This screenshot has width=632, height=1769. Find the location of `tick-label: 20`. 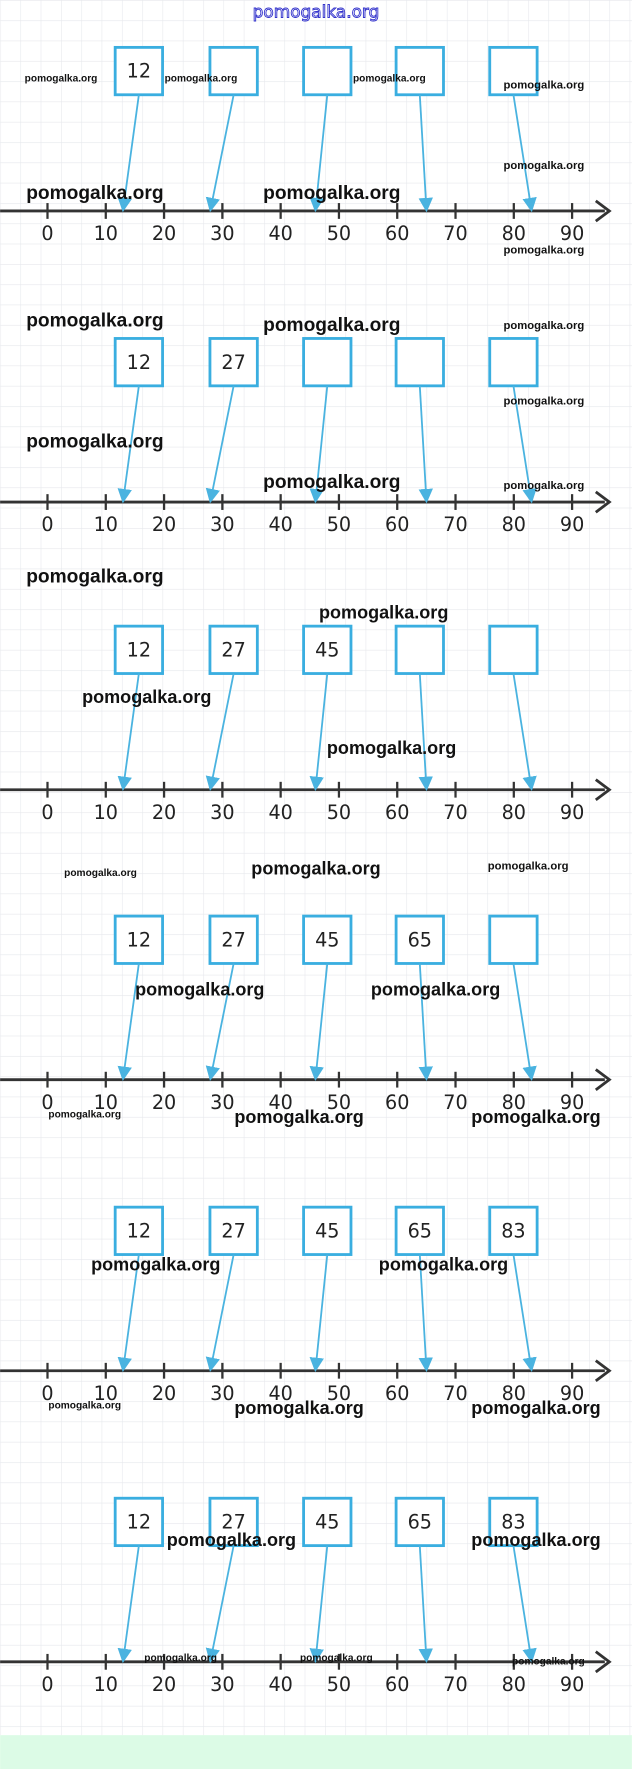

tick-label: 20 is located at coordinates (164, 1393).